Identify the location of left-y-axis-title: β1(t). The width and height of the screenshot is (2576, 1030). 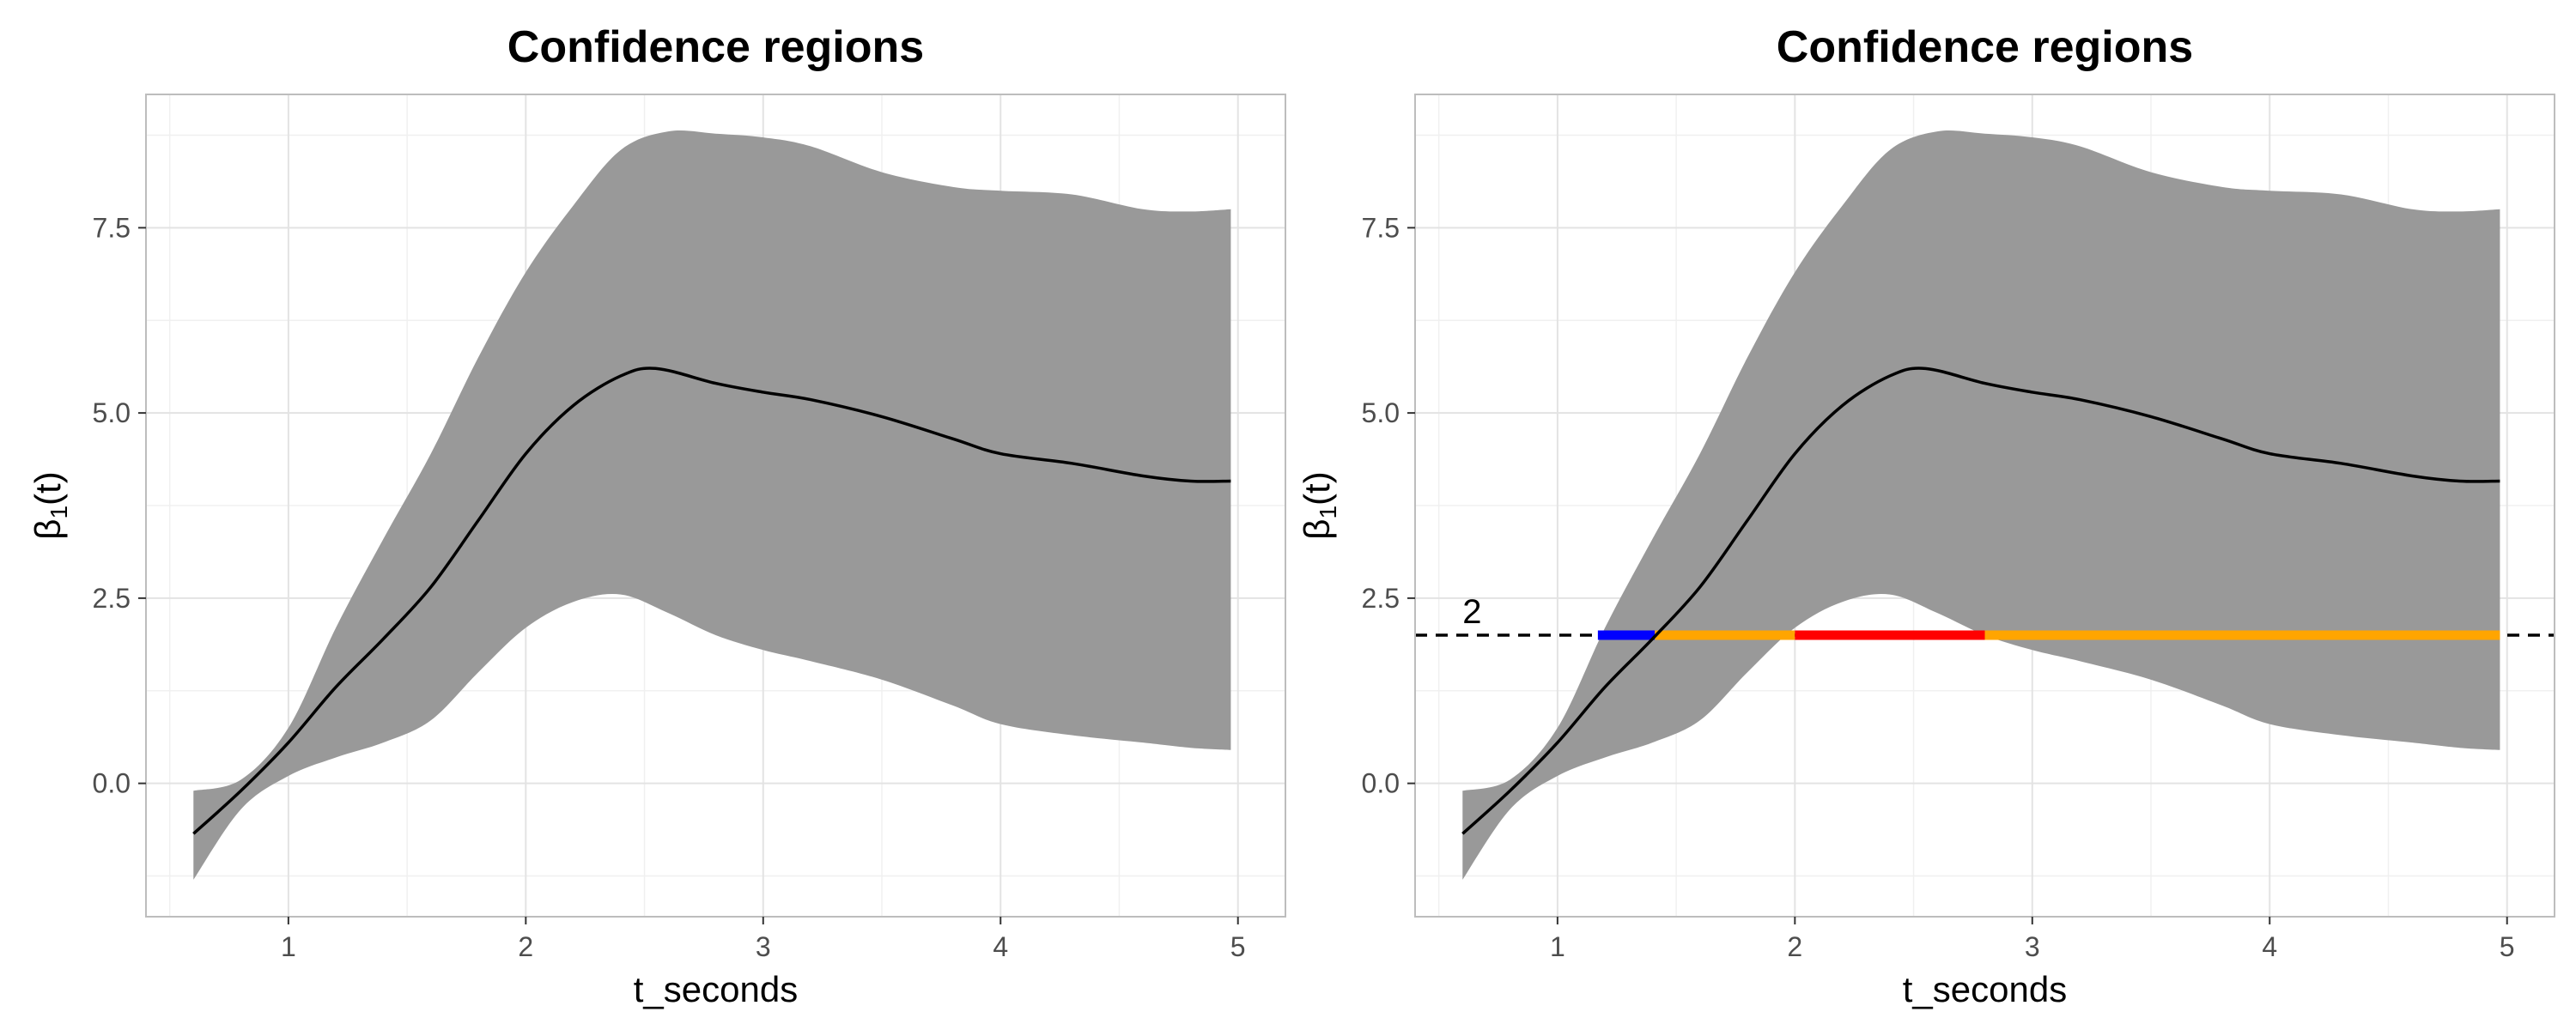
(49, 505).